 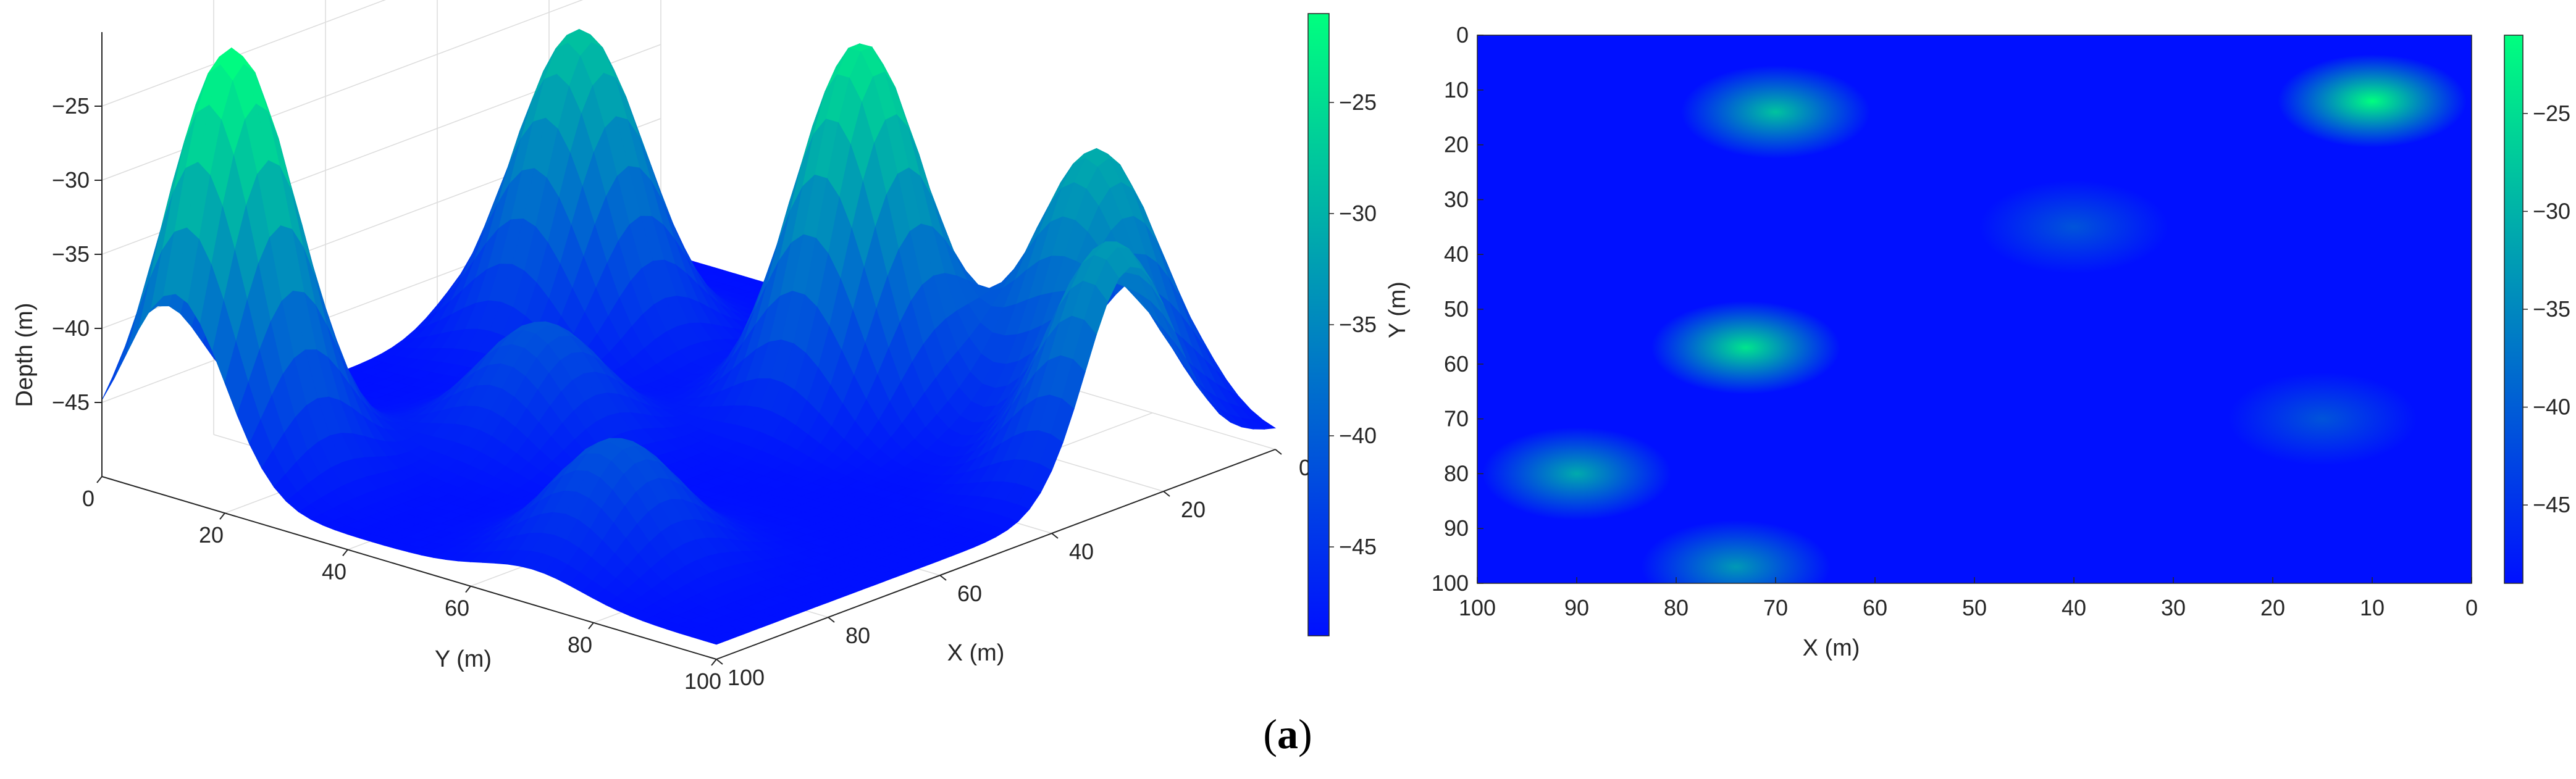 I want to click on surface-colorbar-gradient, so click(x=1318, y=324).